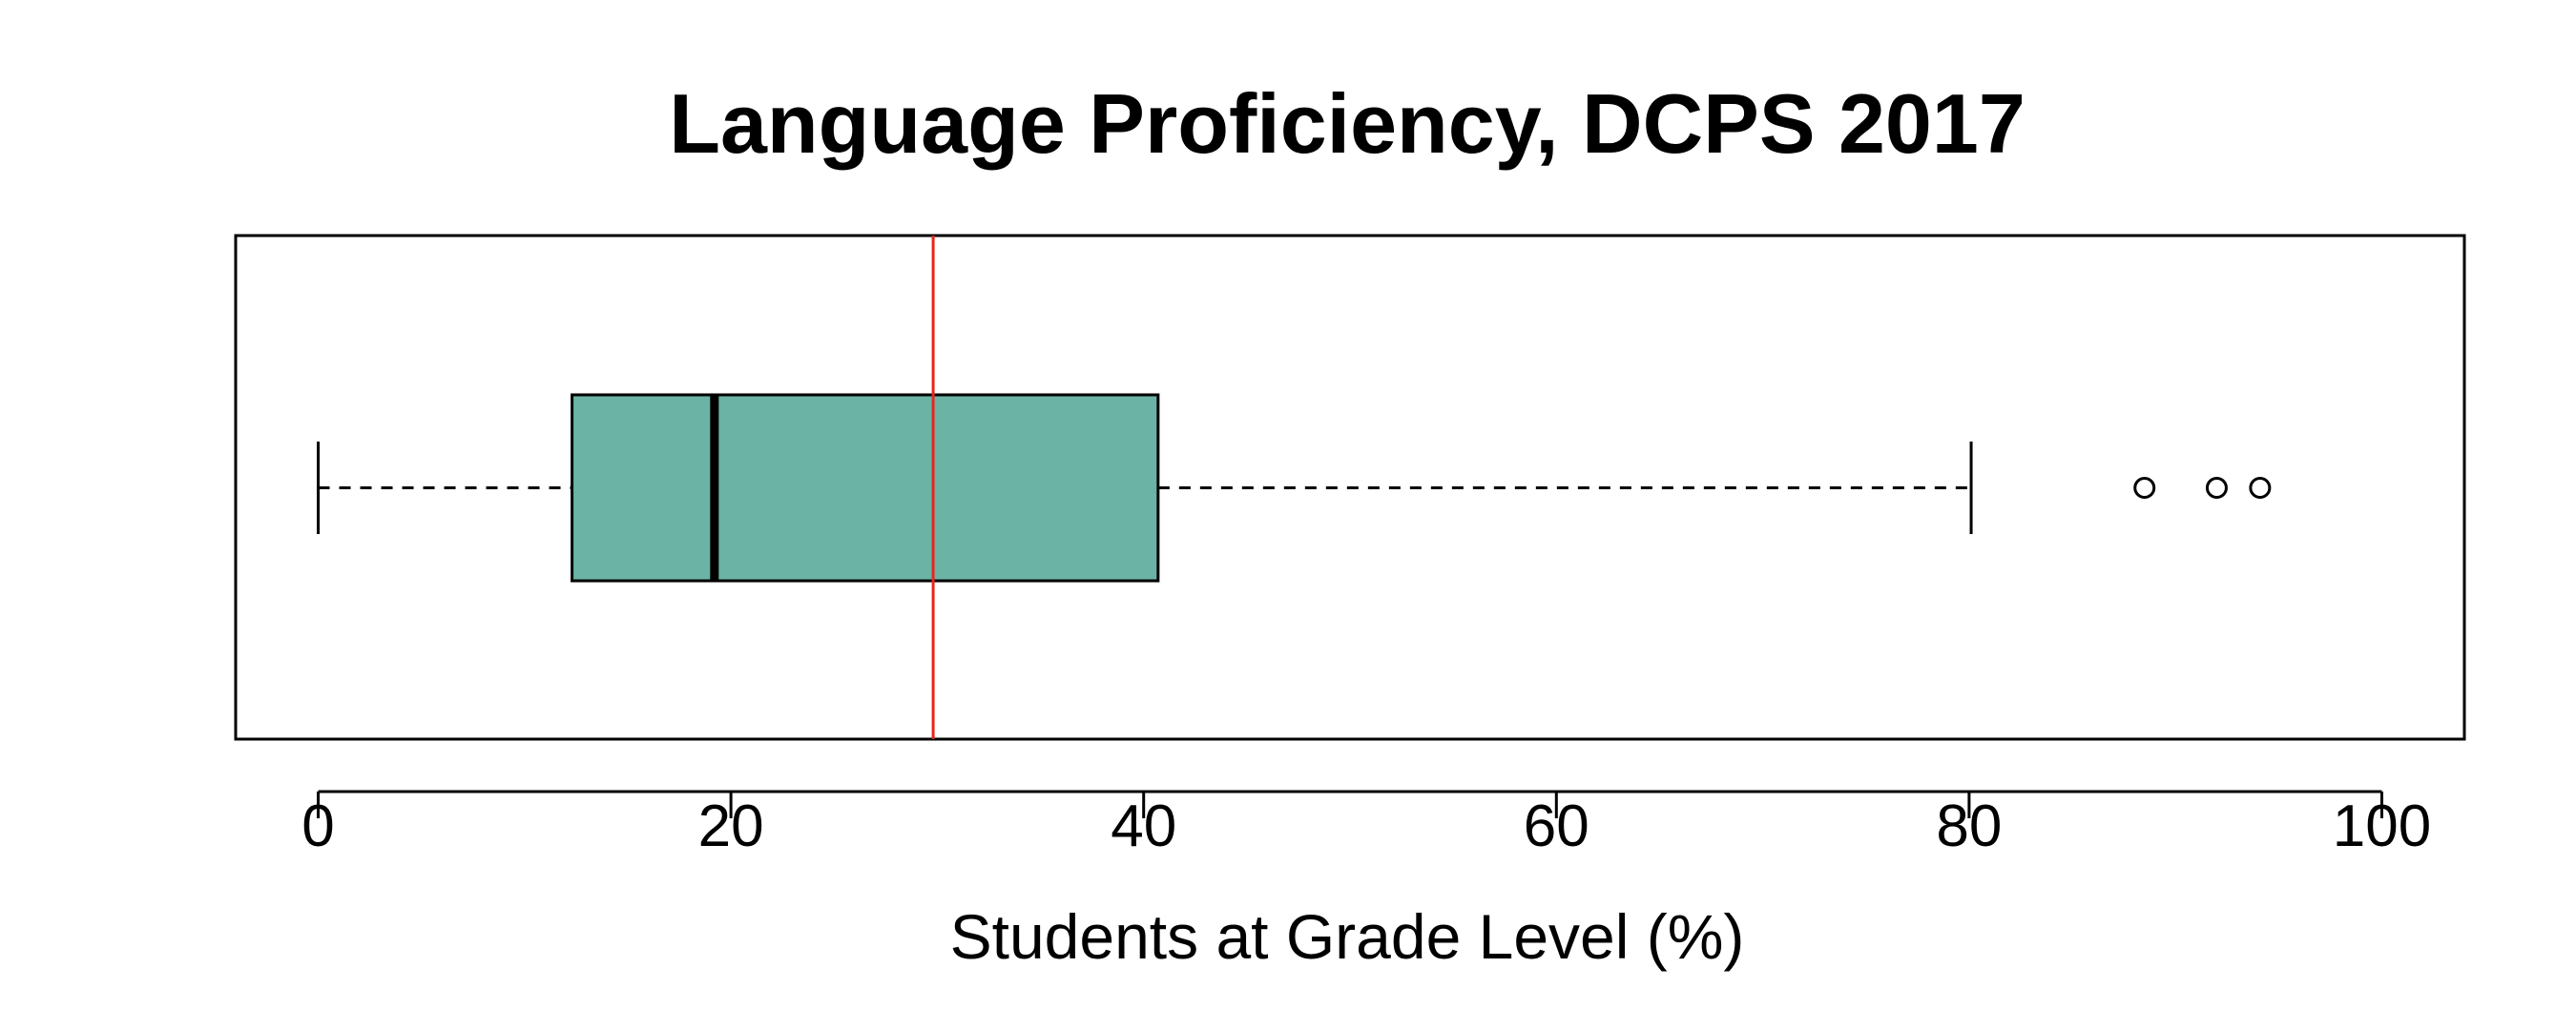 The height and width of the screenshot is (1030, 2576). I want to click on iqr-box, so click(865, 488).